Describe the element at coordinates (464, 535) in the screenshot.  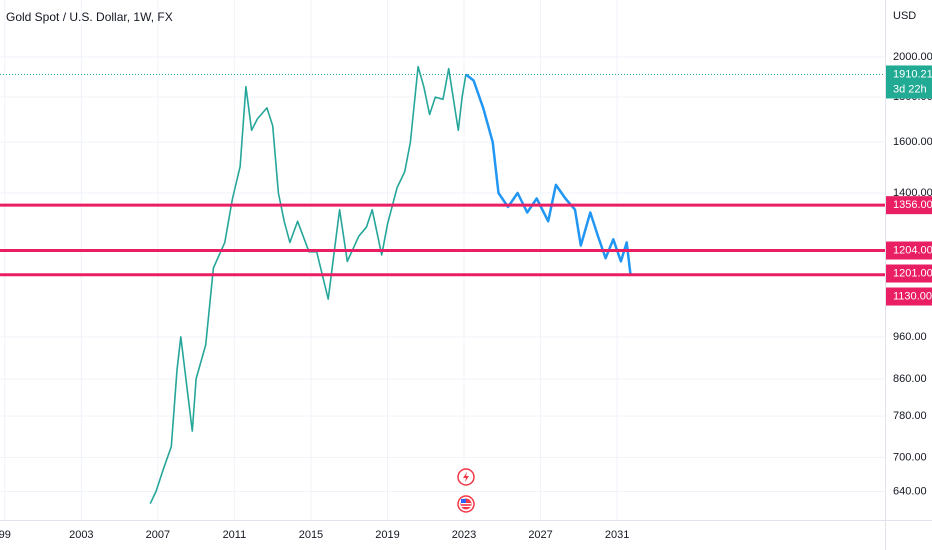
I see `x-tick-label: 2023` at that location.